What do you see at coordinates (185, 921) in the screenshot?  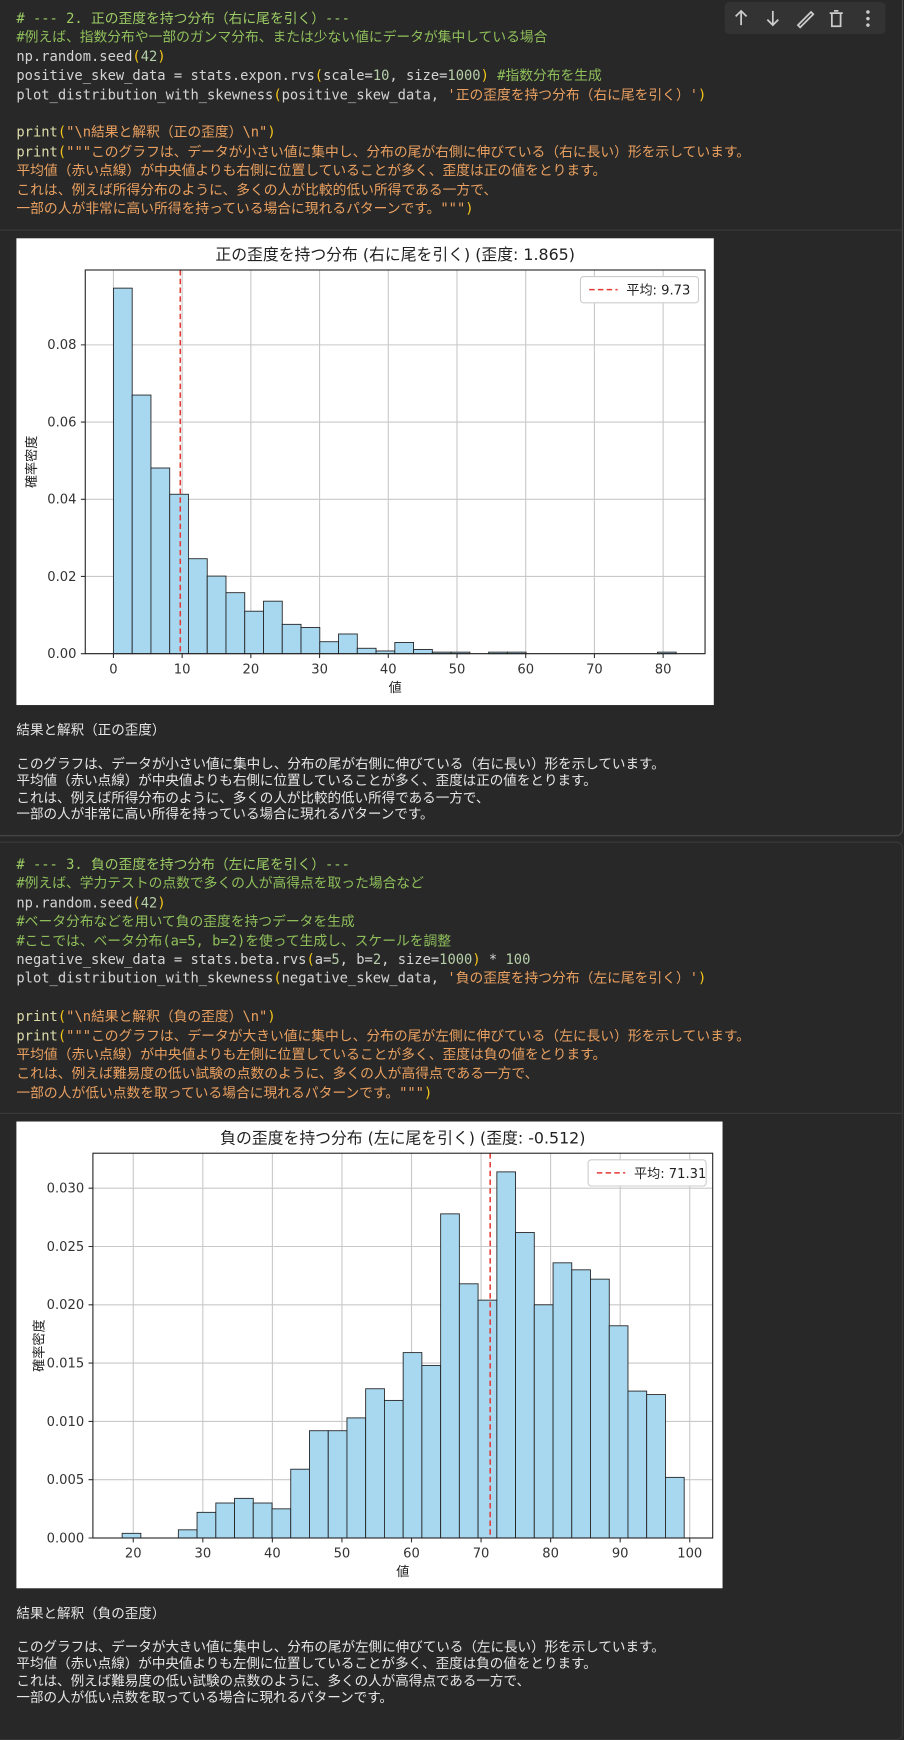 I see `code-token: #ベータ分布などを用いて負の歪度を持つデータを生成` at bounding box center [185, 921].